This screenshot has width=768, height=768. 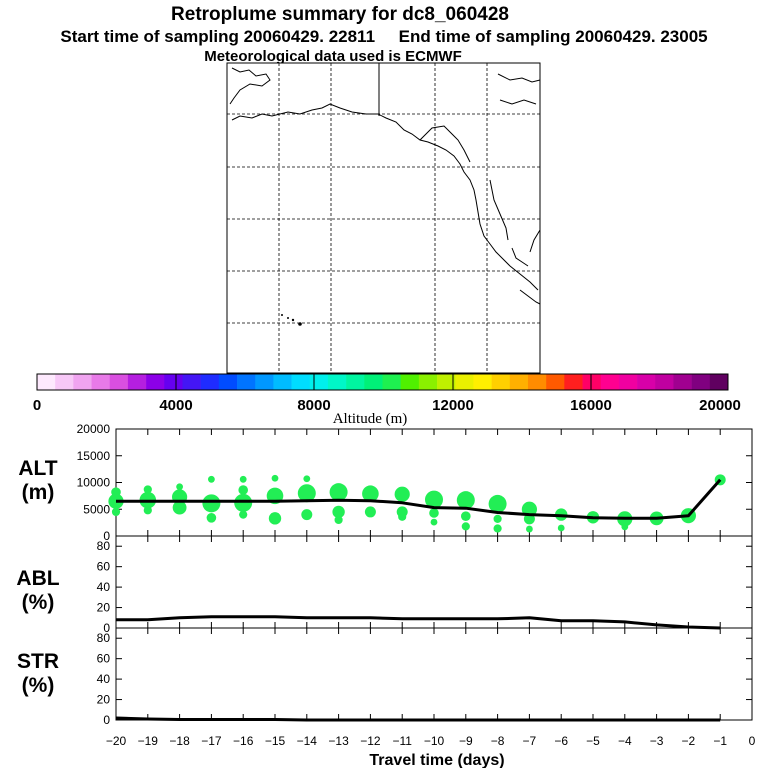 I want to click on colorbar-tick-label: 8000, so click(x=313, y=405).